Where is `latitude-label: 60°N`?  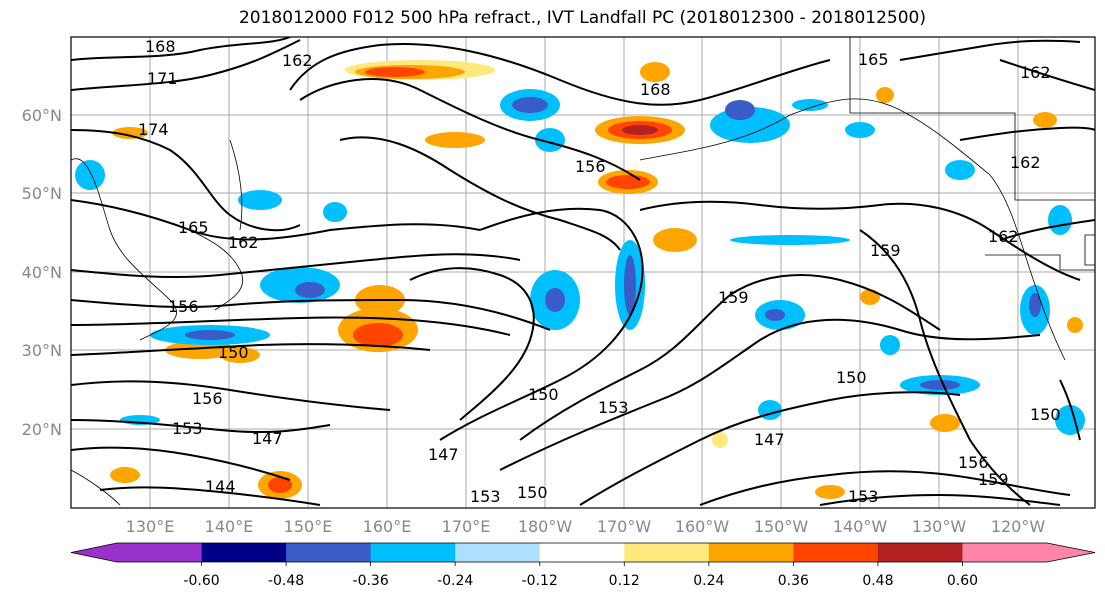 latitude-label: 60°N is located at coordinates (42, 115).